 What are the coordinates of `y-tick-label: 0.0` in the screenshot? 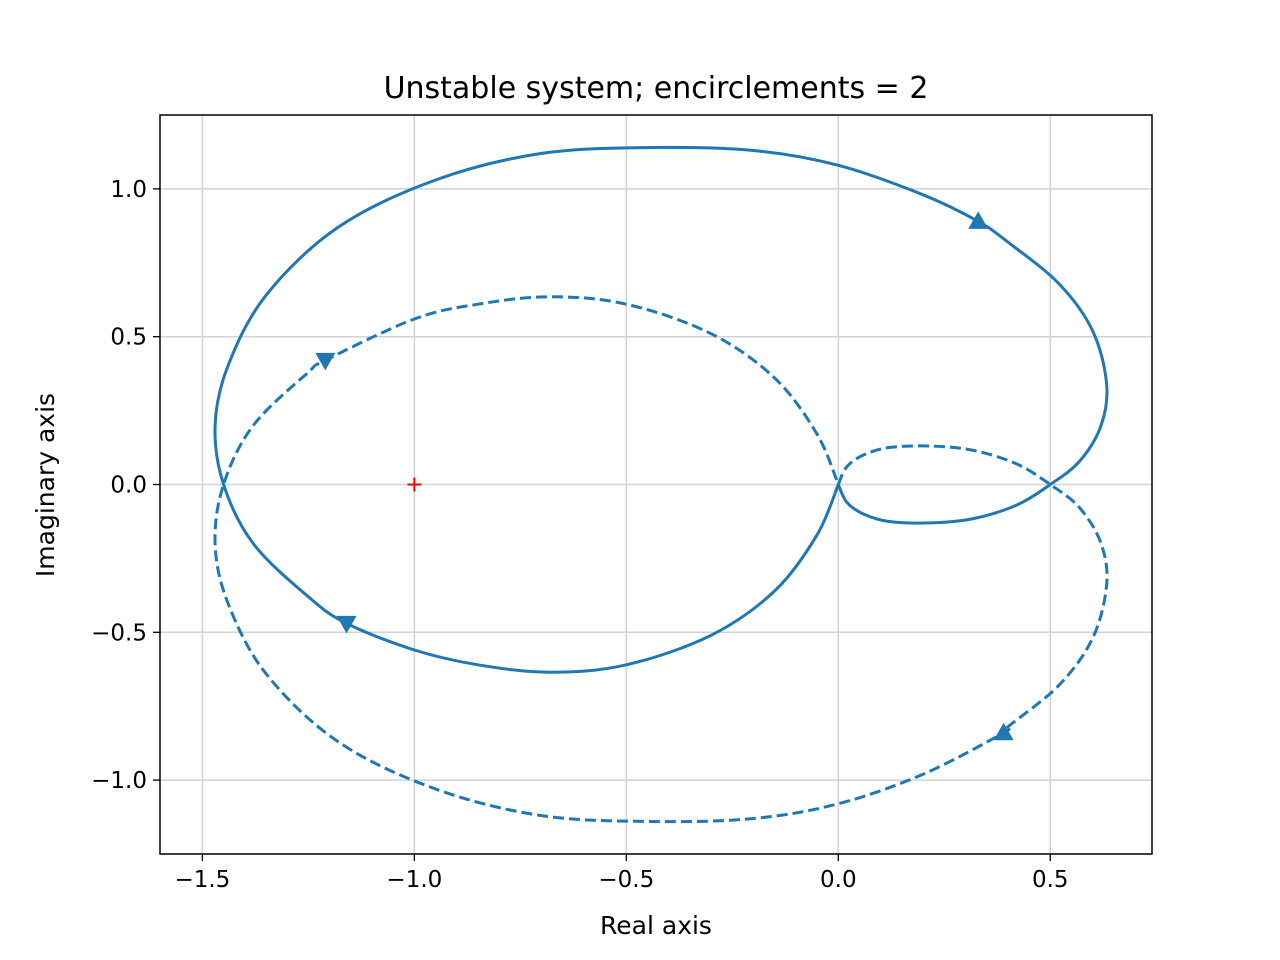 It's located at (128, 486).